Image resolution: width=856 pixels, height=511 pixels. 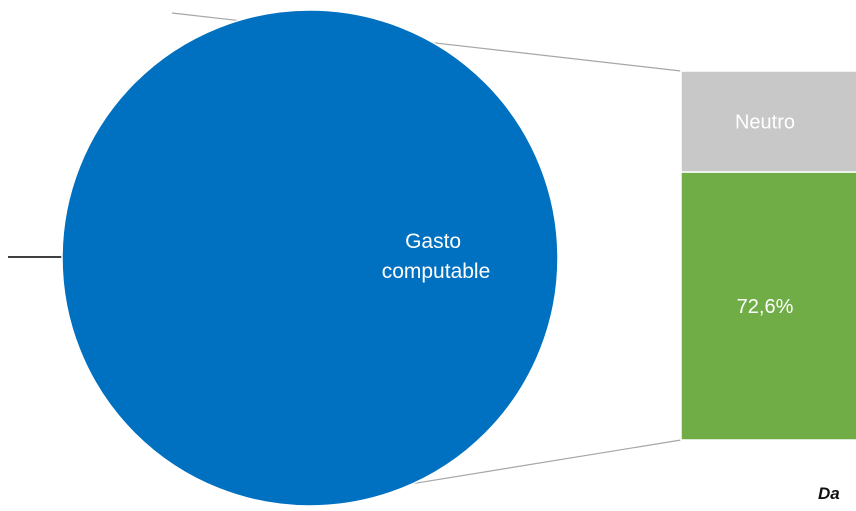 What do you see at coordinates (829, 493) in the screenshot?
I see `source-note: Da` at bounding box center [829, 493].